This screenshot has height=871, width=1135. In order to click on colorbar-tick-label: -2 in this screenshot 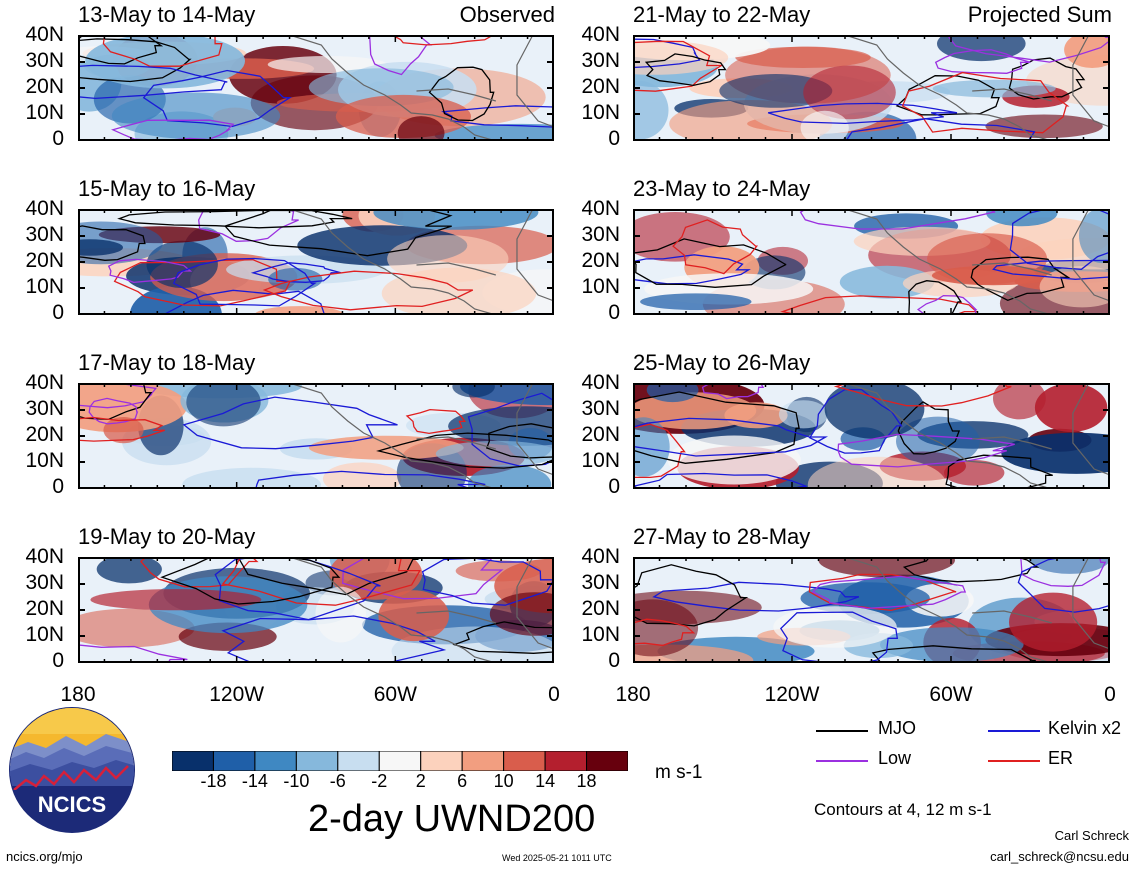, I will do `click(379, 781)`.